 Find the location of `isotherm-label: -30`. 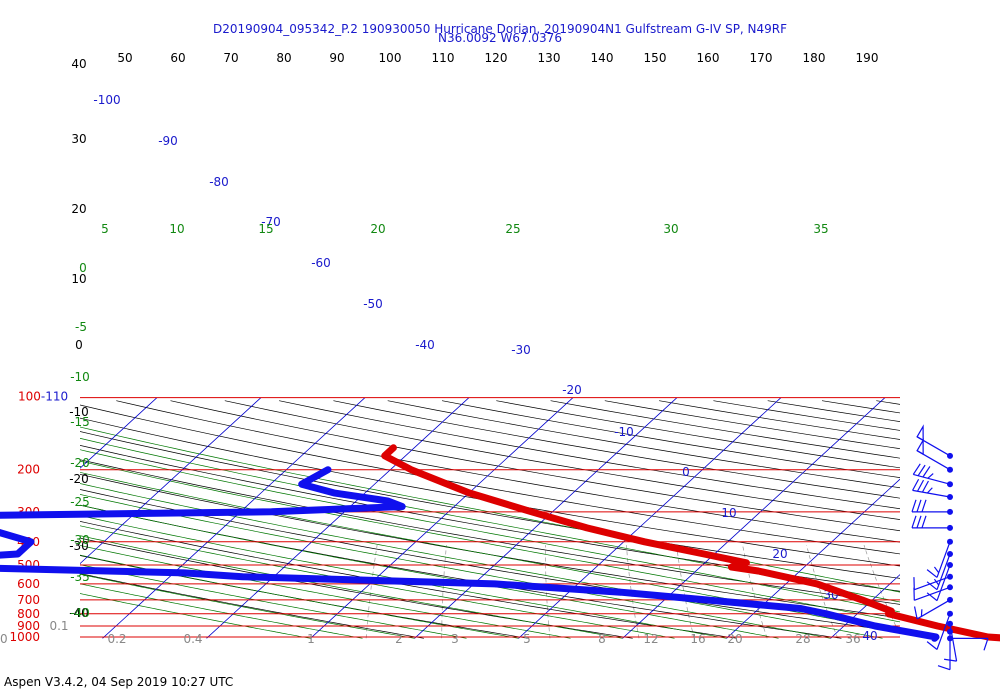

isotherm-label: -30 is located at coordinates (521, 350).